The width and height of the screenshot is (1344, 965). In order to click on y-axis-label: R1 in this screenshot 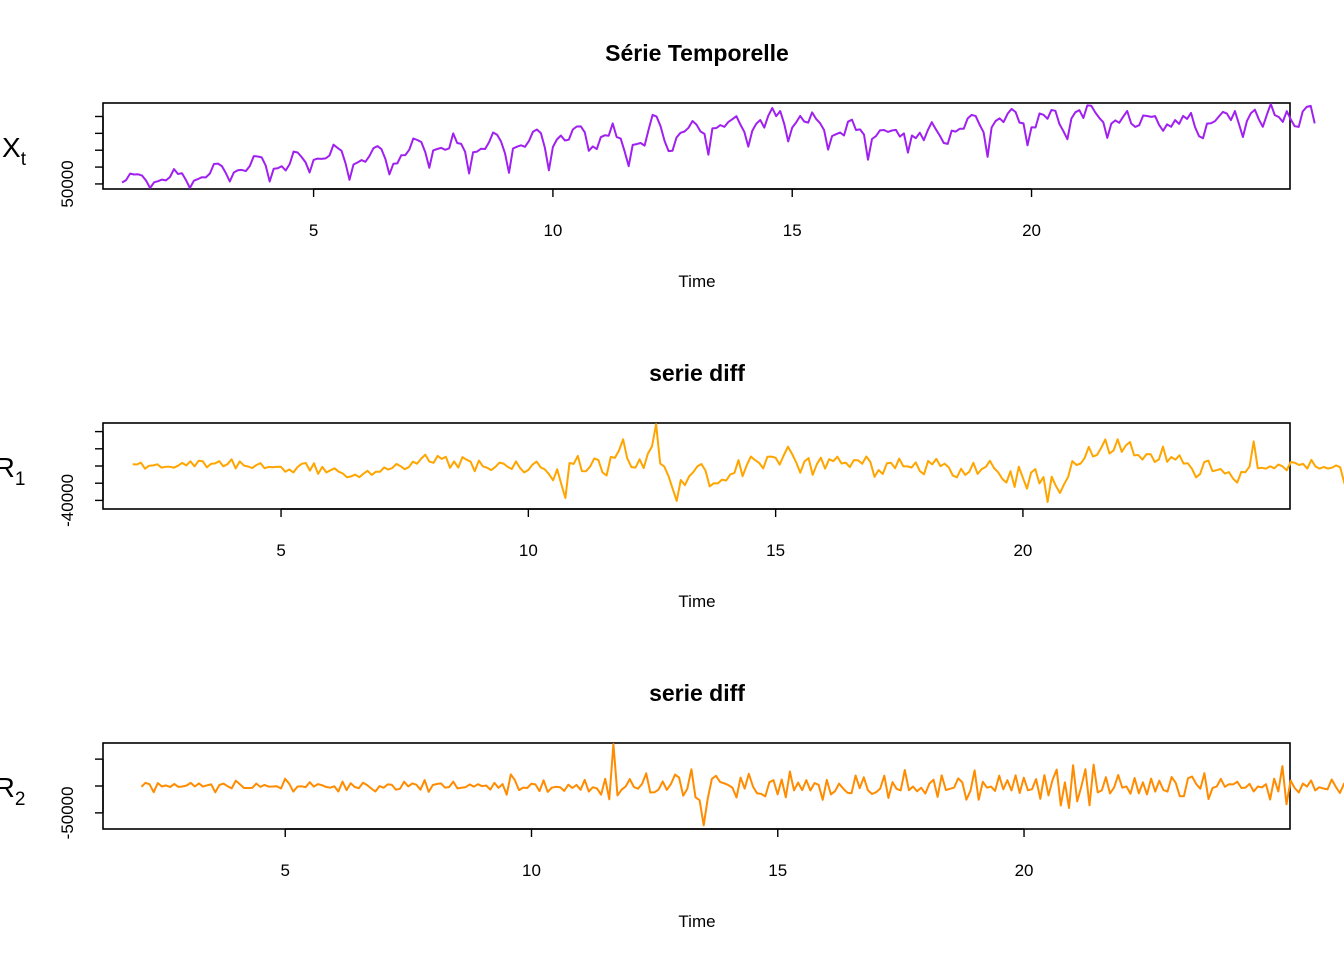, I will do `click(12, 471)`.